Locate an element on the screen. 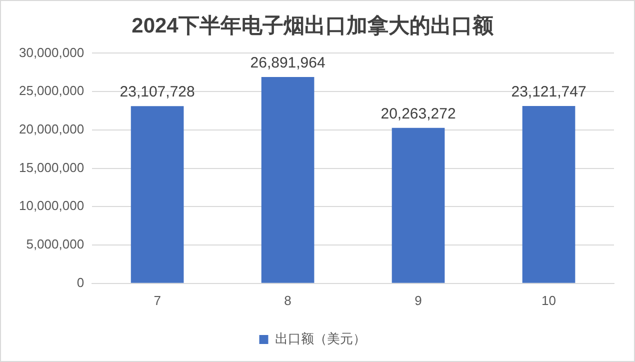 The image size is (635, 362). x-tick-label: 9 is located at coordinates (418, 300).